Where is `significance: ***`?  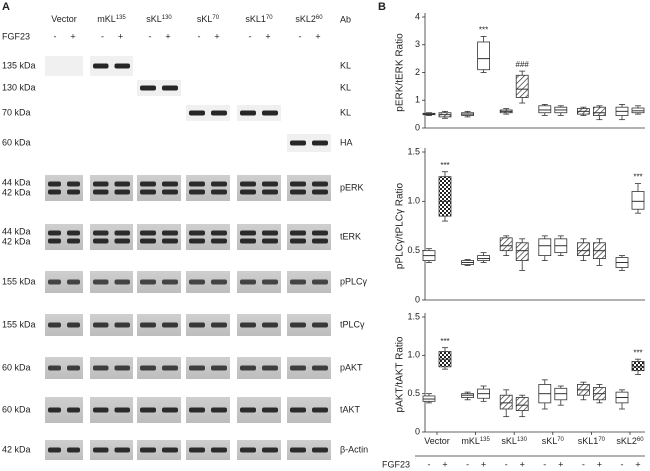 significance: *** is located at coordinates (483, 30).